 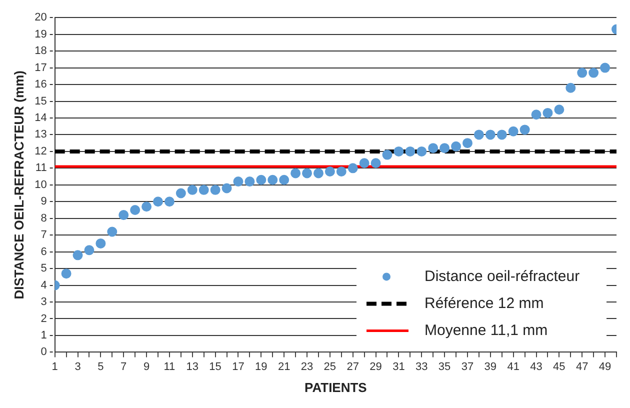 What do you see at coordinates (40, 151) in the screenshot?
I see `y-tick-label: 12` at bounding box center [40, 151].